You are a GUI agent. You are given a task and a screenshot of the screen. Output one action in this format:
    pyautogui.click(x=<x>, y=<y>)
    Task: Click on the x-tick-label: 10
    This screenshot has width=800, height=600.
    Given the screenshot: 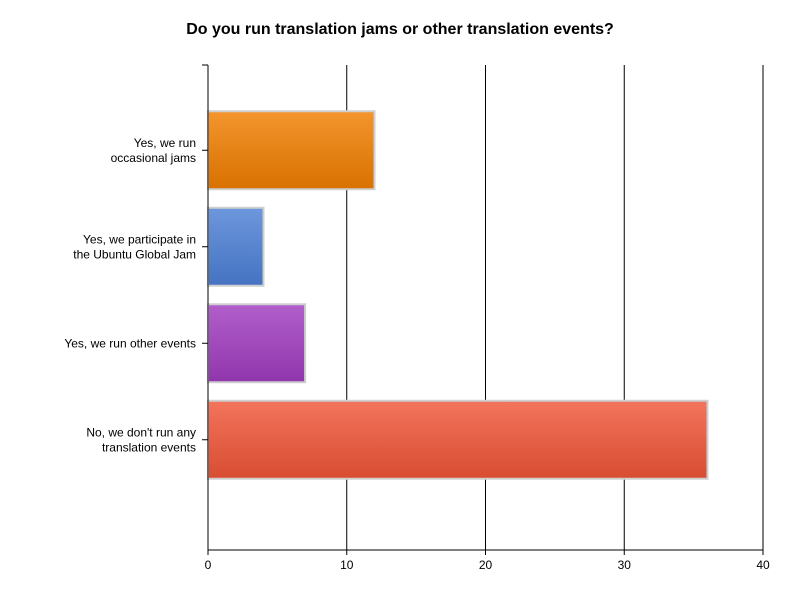 What is the action you would take?
    pyautogui.click(x=347, y=565)
    